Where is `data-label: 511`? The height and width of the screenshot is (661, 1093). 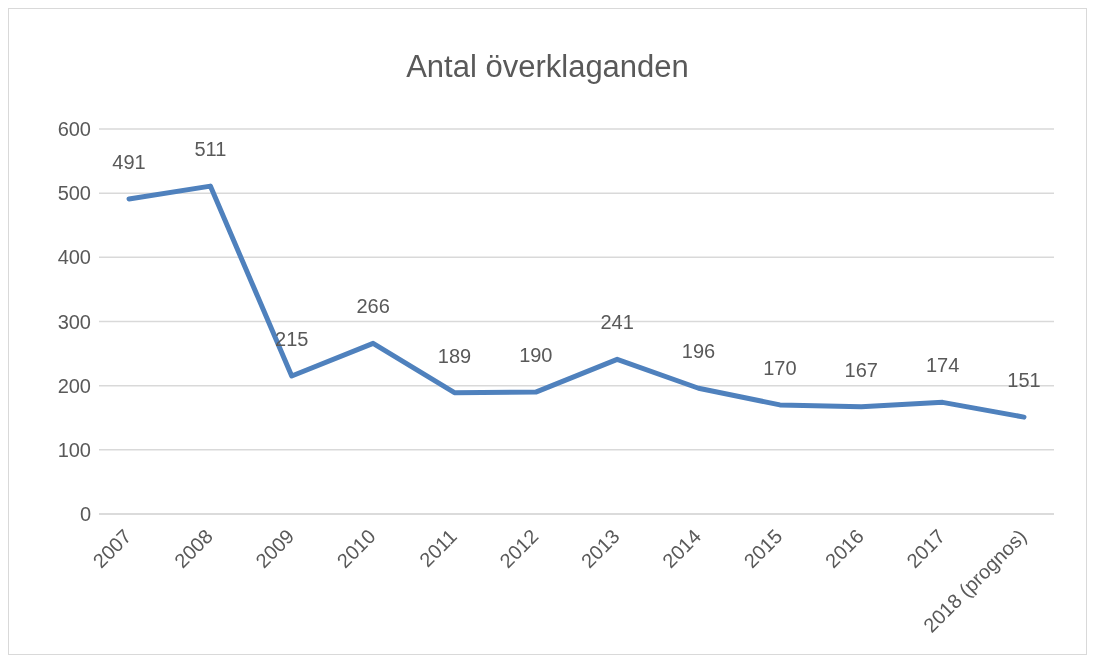 data-label: 511 is located at coordinates (210, 149).